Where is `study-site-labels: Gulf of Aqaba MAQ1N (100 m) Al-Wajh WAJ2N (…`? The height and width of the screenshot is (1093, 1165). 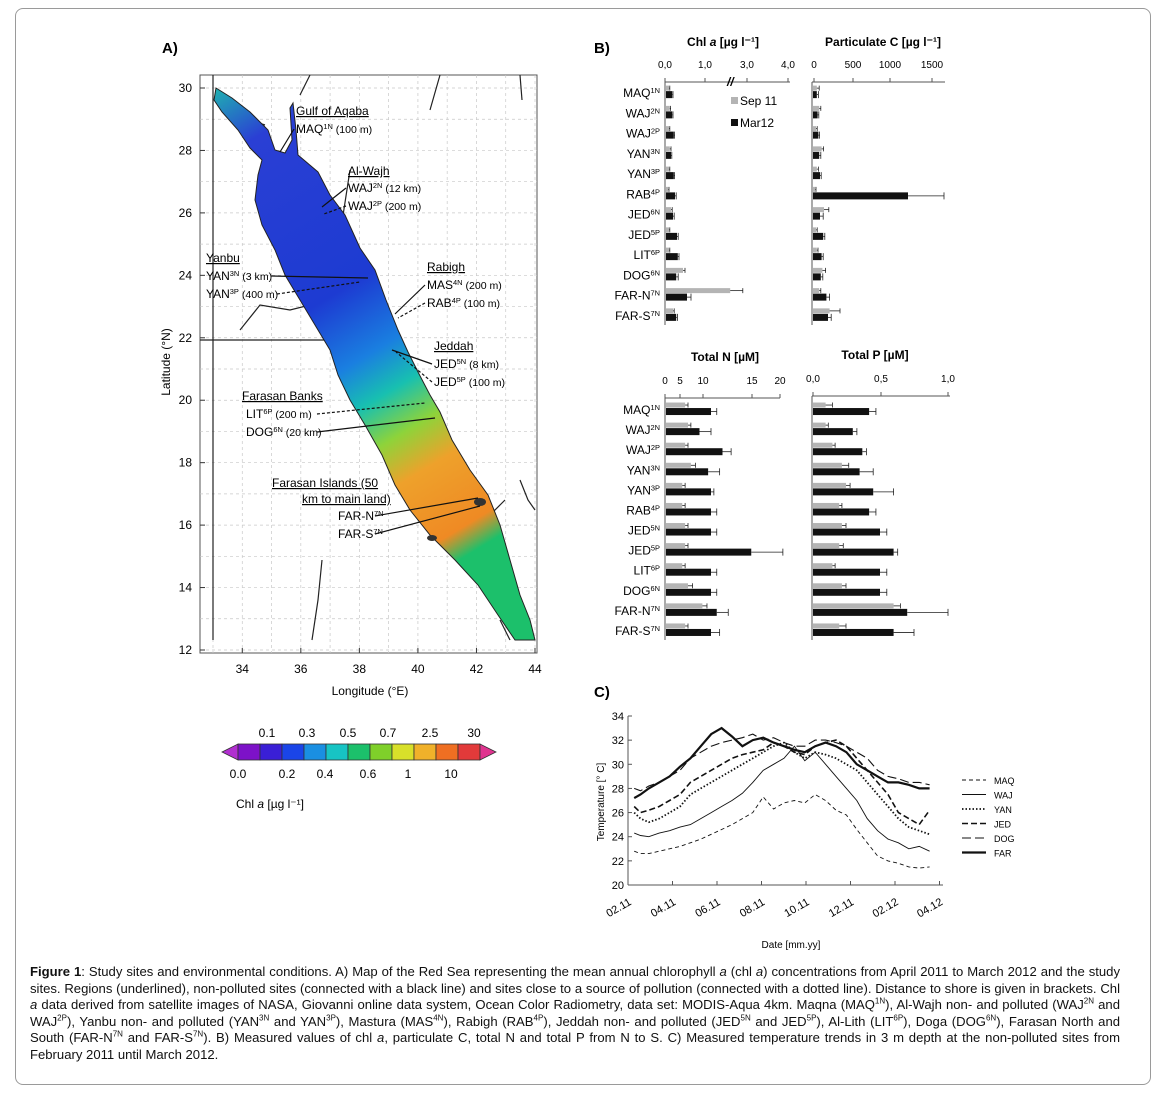
study-site-labels: Gulf of Aqaba MAQ1N (100 m) Al-Wajh WAJ2N (… is located at coordinates (355, 322).